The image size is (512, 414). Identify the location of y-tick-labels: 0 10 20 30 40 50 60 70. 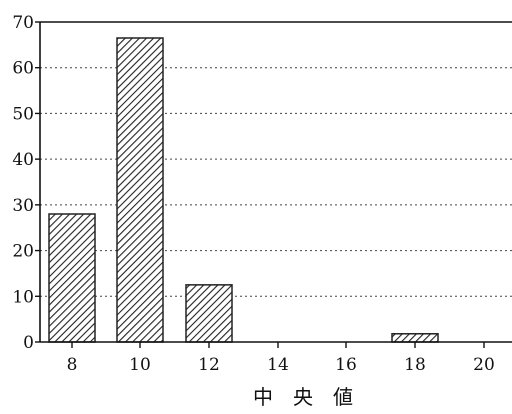
(23, 183).